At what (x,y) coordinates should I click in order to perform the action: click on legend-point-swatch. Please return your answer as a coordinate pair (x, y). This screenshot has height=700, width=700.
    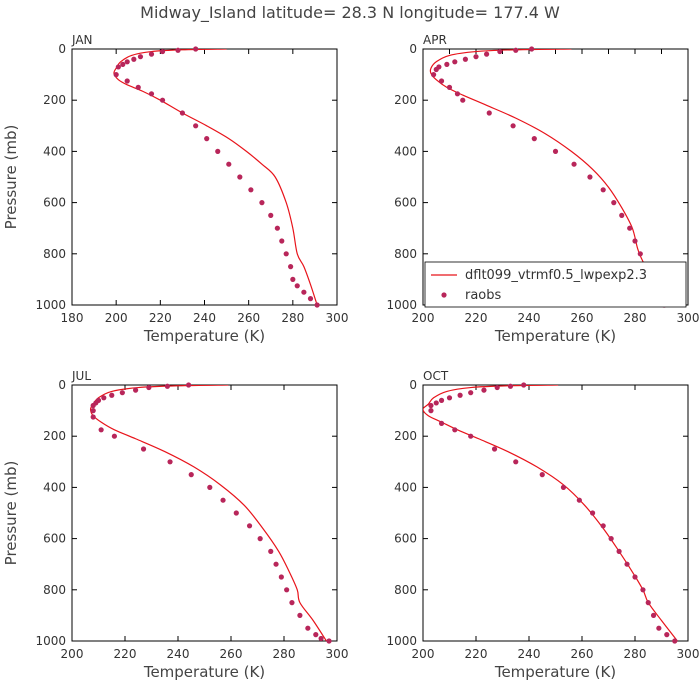
    Looking at the image, I should click on (444, 295).